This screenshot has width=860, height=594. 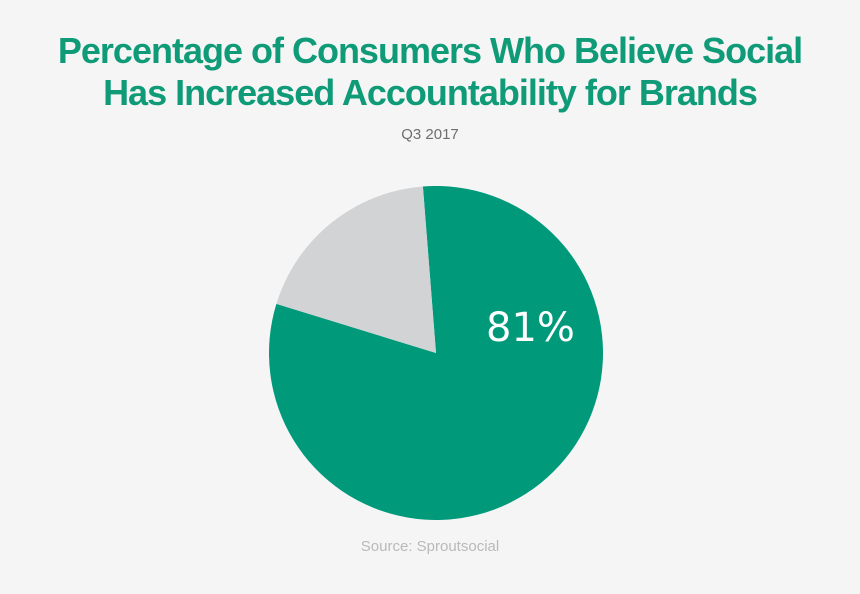 What do you see at coordinates (530, 328) in the screenshot?
I see `pie-slice-percentage-label: 81%` at bounding box center [530, 328].